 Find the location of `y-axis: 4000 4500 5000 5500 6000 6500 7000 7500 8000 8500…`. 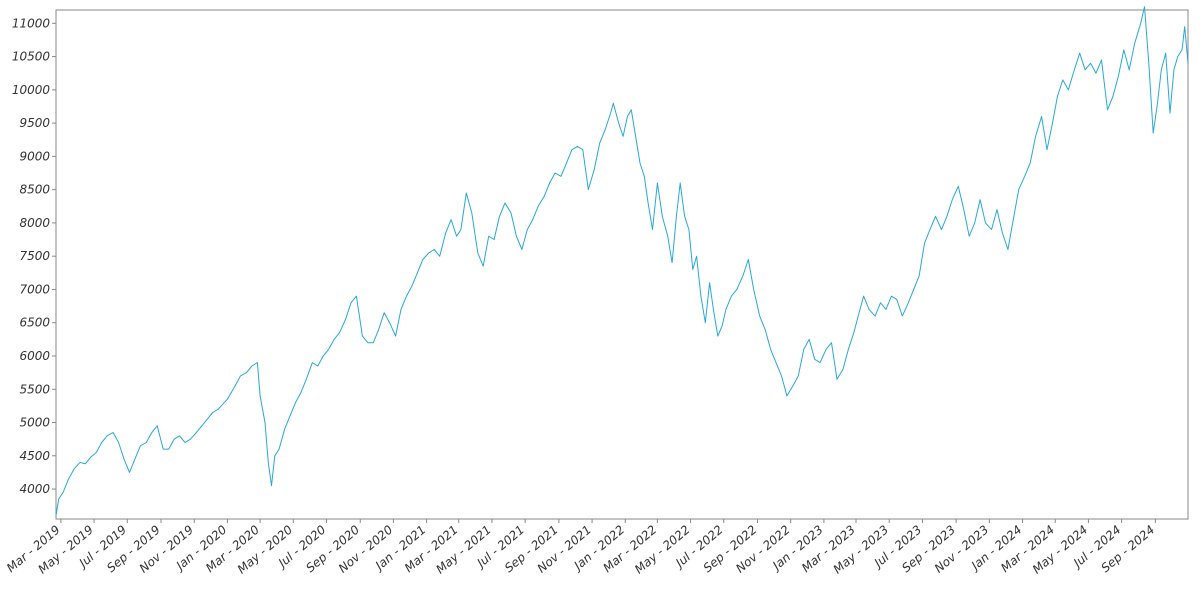

y-axis: 4000 4500 5000 5500 6000 6500 7000 7500 8000 8500… is located at coordinates (34, 256).